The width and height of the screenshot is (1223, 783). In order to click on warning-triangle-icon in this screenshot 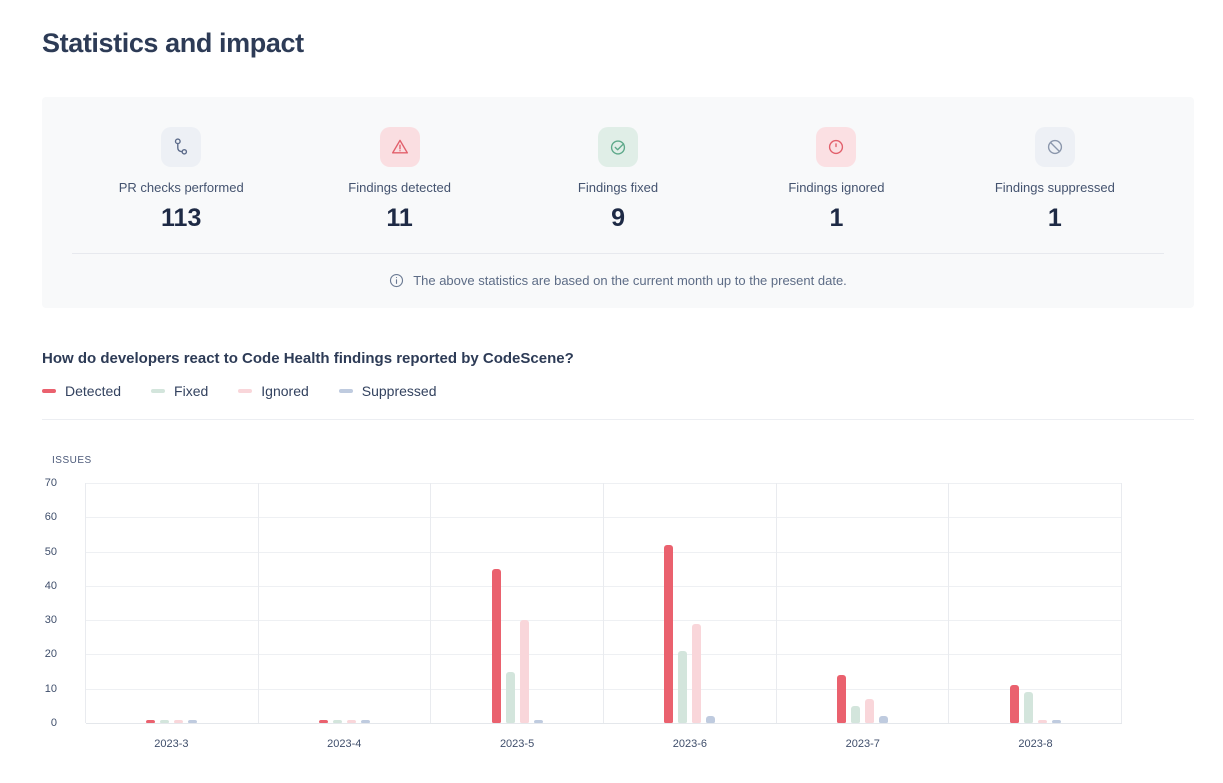, I will do `click(399, 147)`.